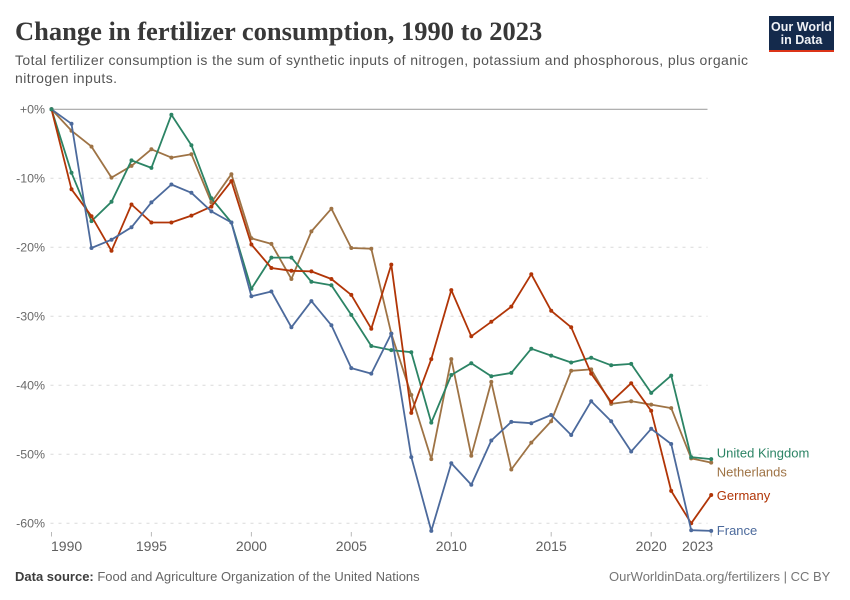 Image resolution: width=850 pixels, height=600 pixels. I want to click on svg-text: -30%, so click(30, 316).